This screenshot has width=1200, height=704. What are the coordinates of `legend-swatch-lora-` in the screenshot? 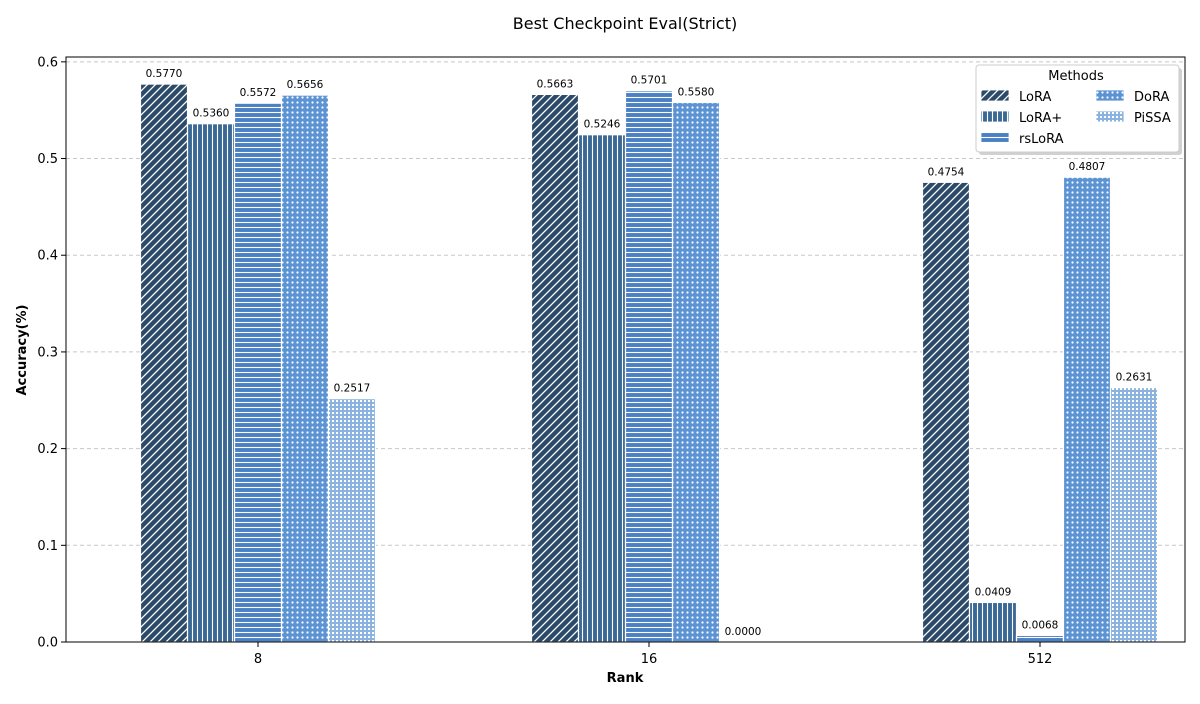 It's located at (995, 116).